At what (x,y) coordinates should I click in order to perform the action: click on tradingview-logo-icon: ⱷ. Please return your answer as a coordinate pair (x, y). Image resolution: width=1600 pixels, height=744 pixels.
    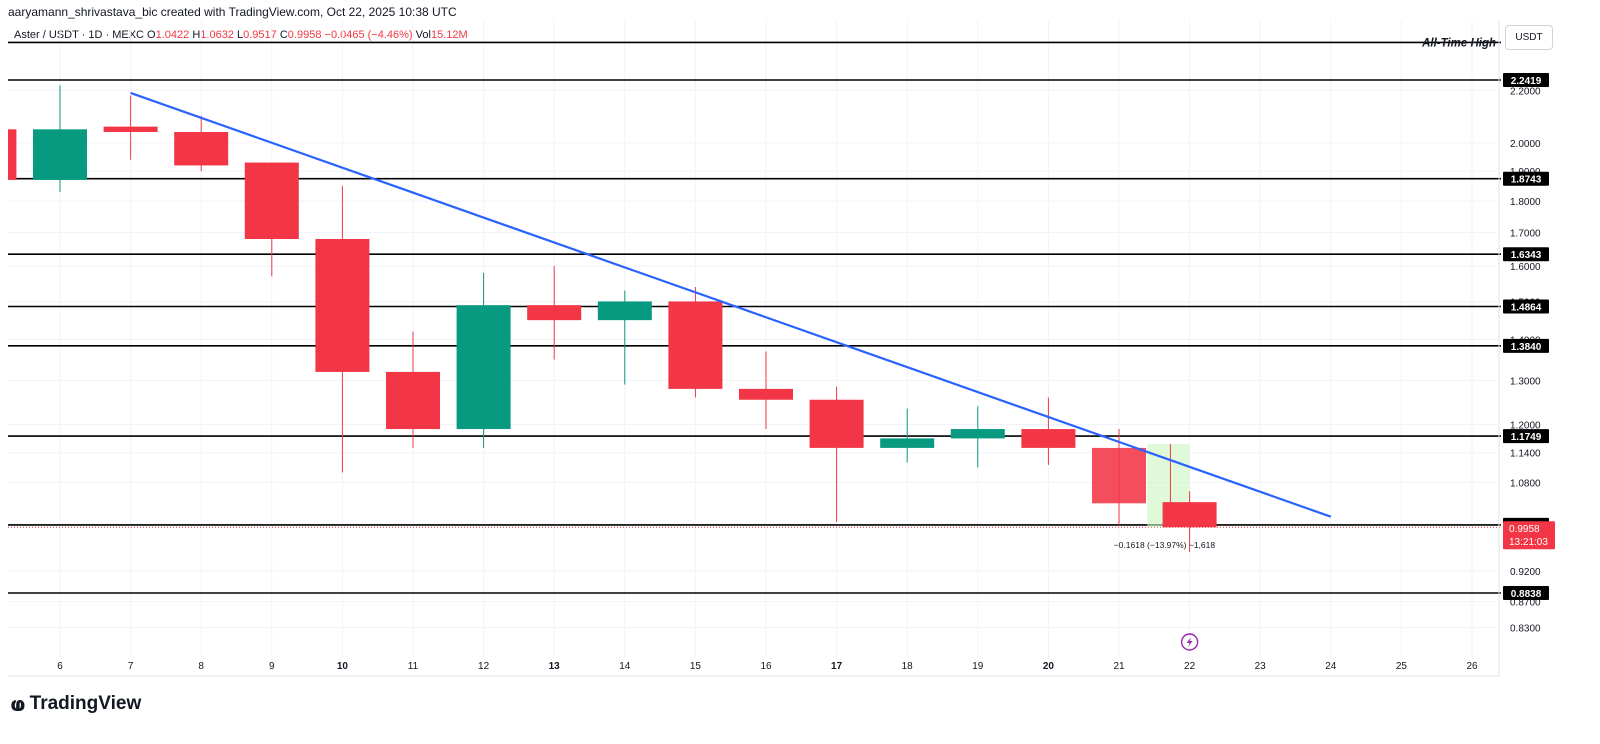
    Looking at the image, I should click on (18, 704).